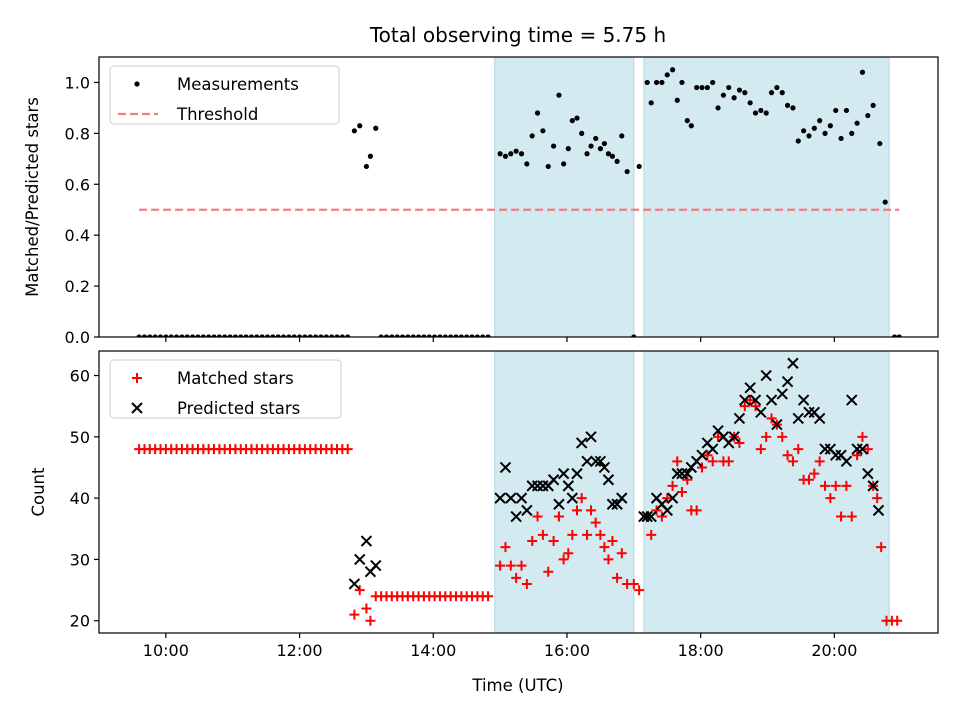 This screenshot has width=960, height=720. I want to click on x-tick-label: 14:00, so click(433, 650).